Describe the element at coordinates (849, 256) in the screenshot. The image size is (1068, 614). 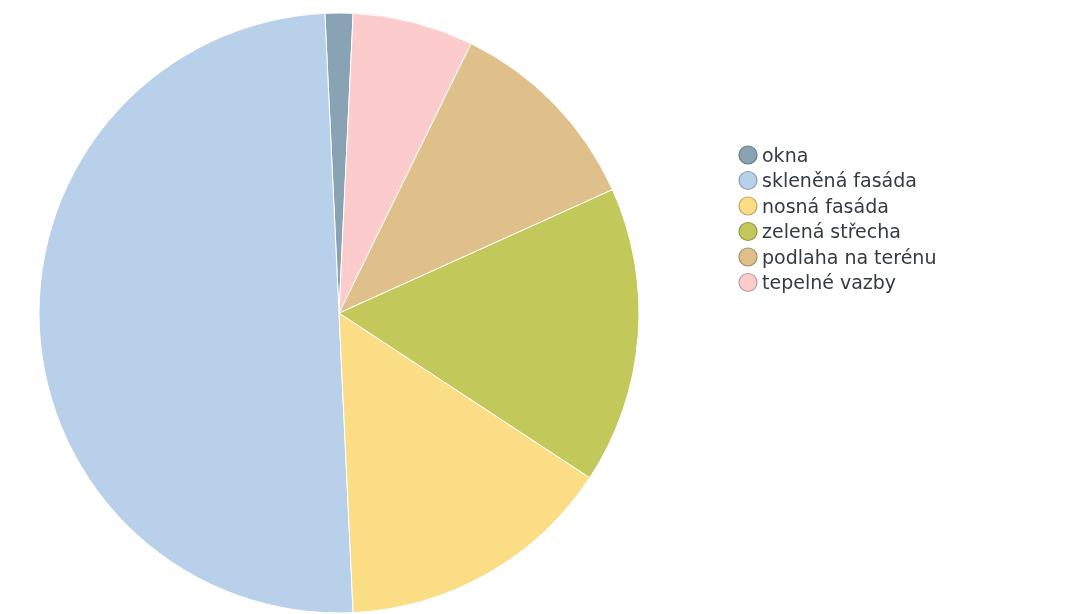
I see `legend-label: podlaha na terénu` at that location.